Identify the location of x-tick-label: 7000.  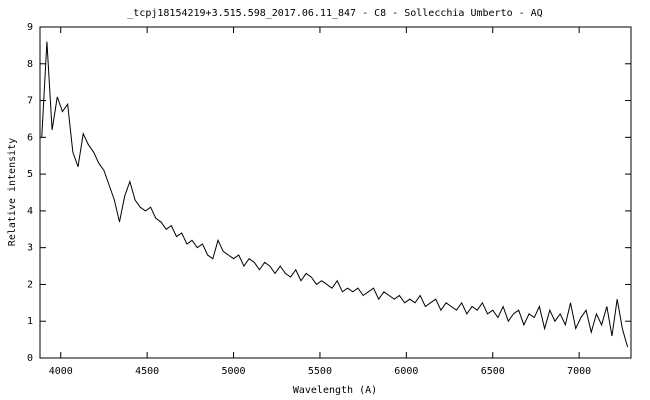
(579, 371).